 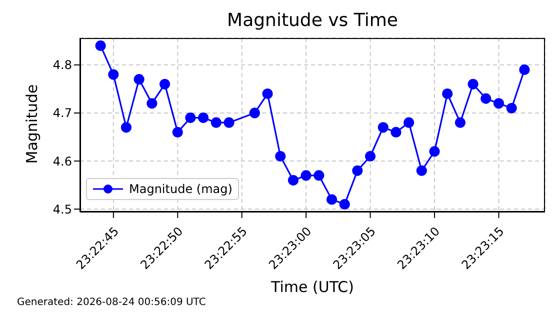 What do you see at coordinates (32, 124) in the screenshot?
I see `y-axis-title: Magnitude` at bounding box center [32, 124].